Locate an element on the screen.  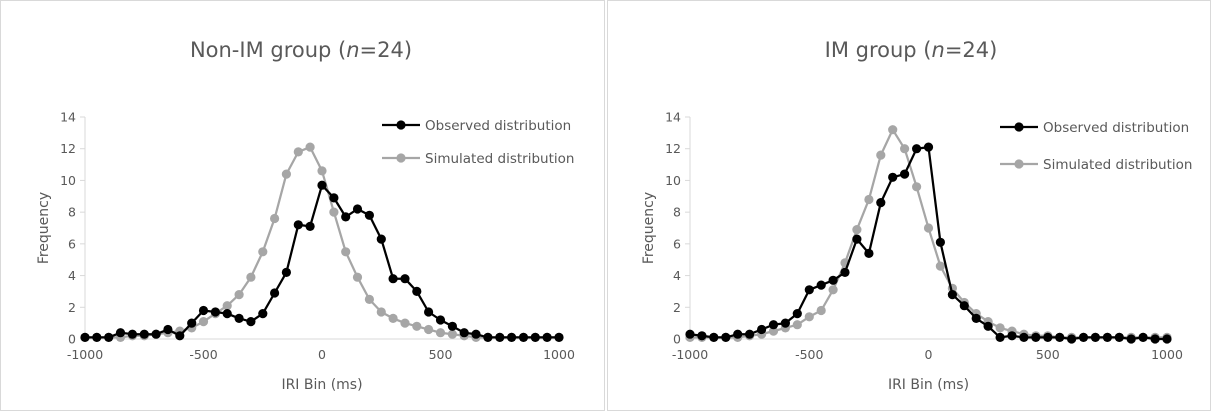
y-tick-label: 4 is located at coordinates (72, 275).